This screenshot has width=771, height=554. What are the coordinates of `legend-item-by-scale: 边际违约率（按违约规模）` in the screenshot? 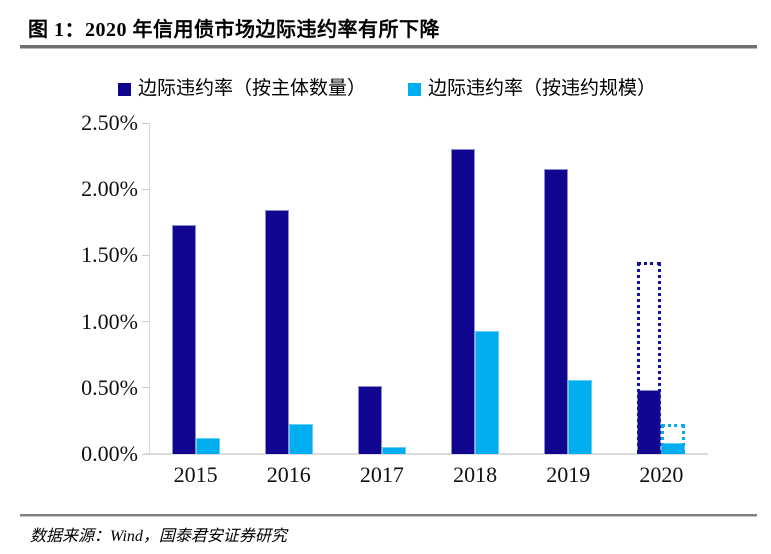 It's located at (532, 89).